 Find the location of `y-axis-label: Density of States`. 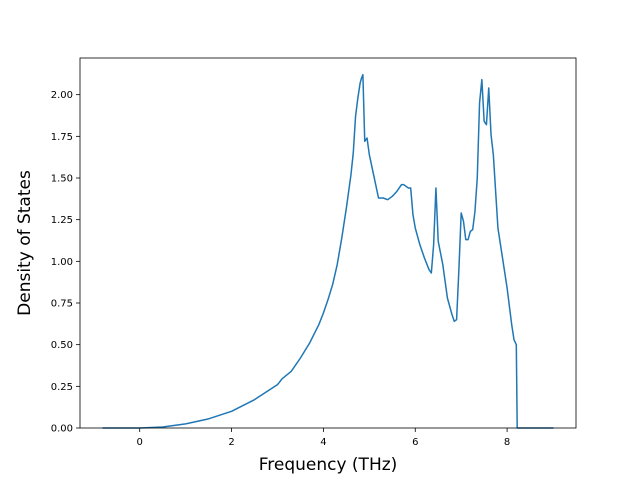

y-axis-label: Density of States is located at coordinates (25, 243).